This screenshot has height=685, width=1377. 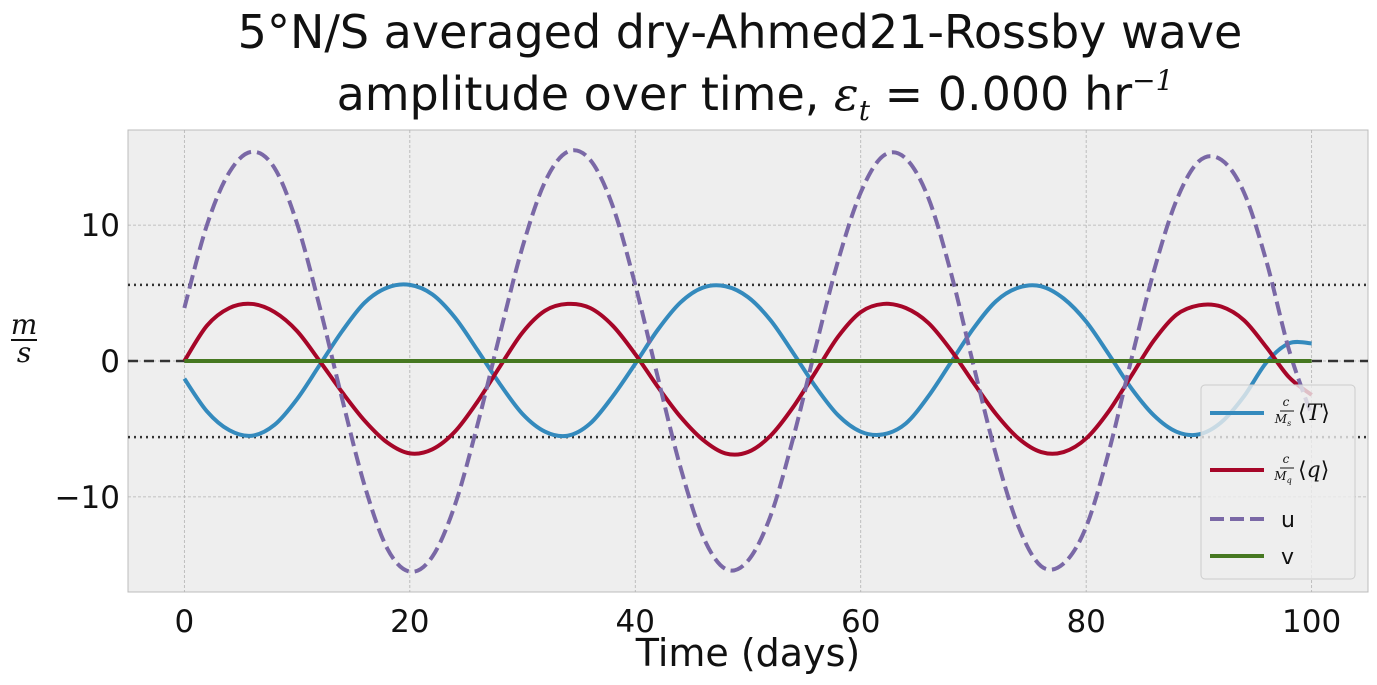 What do you see at coordinates (1252, 557) in the screenshot?
I see `legend-entry-v: v` at bounding box center [1252, 557].